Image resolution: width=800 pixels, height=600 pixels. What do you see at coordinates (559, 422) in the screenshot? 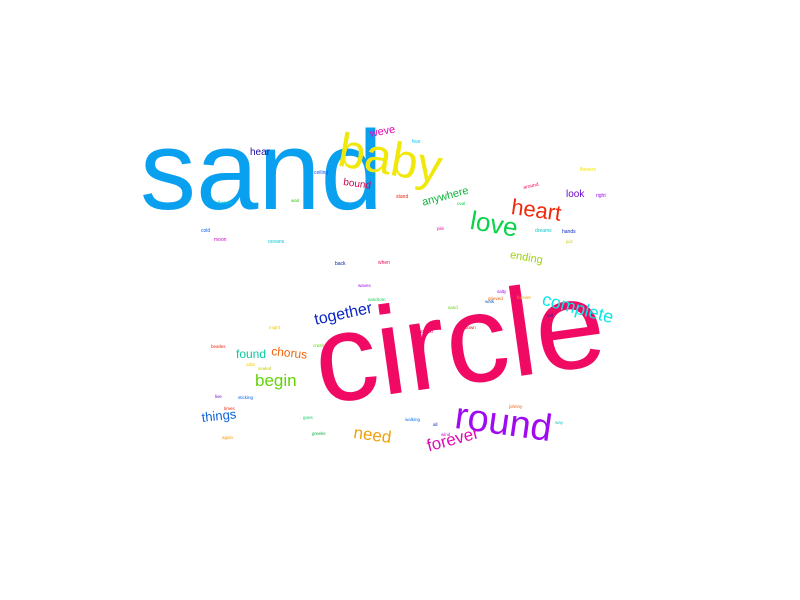
I see `word-way: way` at bounding box center [559, 422].